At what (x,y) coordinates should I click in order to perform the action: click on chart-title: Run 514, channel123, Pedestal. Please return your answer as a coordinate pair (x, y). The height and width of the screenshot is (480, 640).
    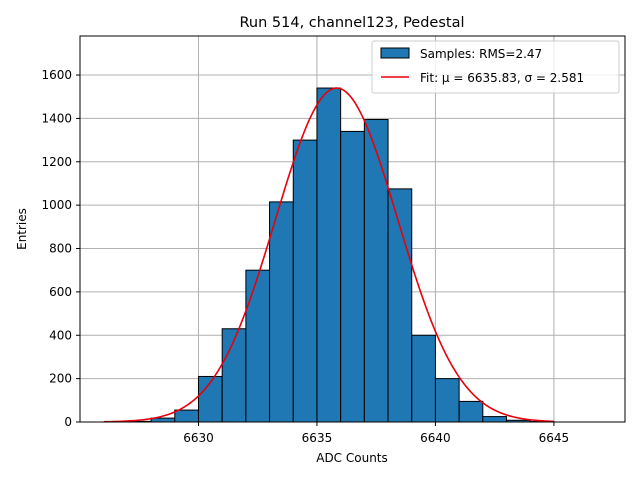
    Looking at the image, I should click on (351, 23).